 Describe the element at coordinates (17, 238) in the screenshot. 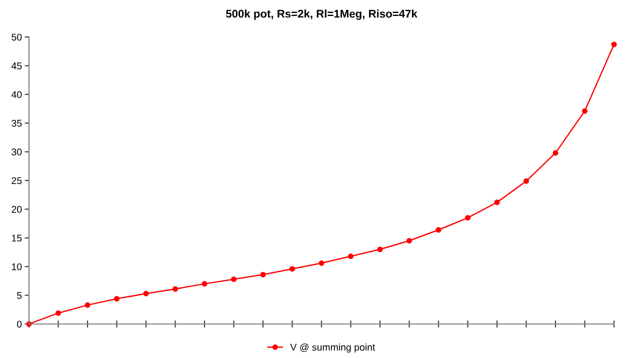

I see `y-tick-label: 15` at that location.